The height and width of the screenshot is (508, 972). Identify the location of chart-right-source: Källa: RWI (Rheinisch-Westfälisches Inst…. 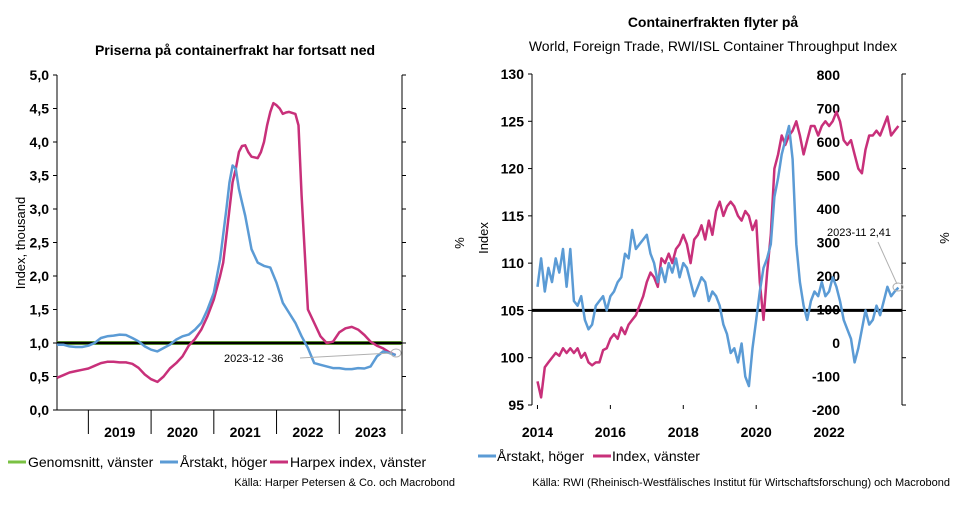
(741, 483).